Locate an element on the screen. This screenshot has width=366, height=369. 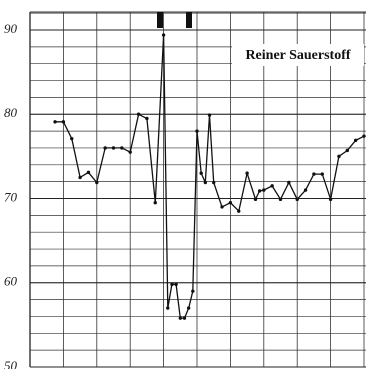
y-tick-label: 70 is located at coordinates (11, 196).